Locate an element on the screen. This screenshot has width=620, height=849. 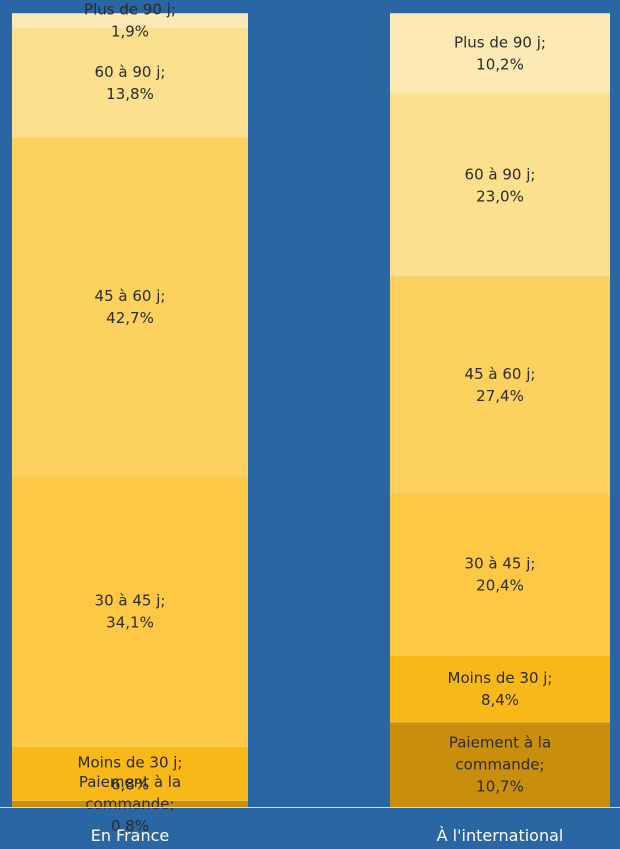
data-label: 30 à 45 j; 20,4% is located at coordinates (500, 575).